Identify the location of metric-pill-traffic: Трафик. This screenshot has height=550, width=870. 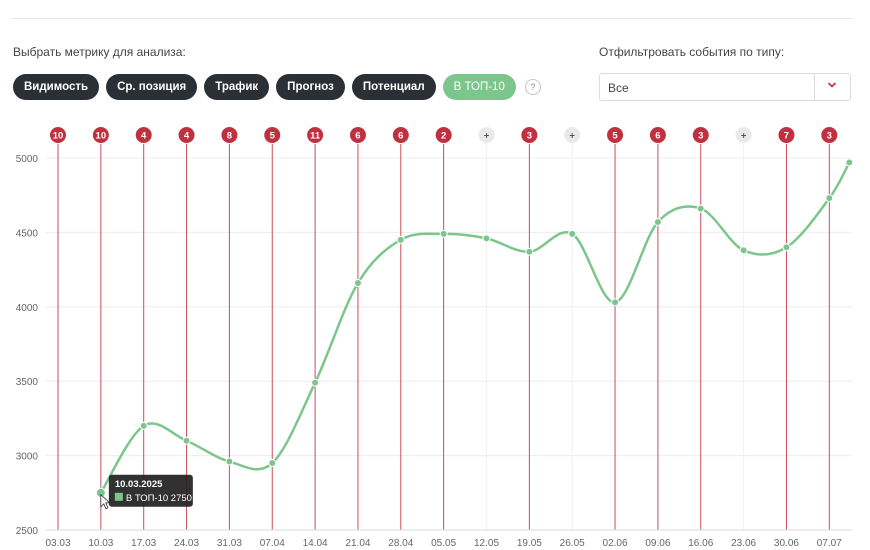
(237, 87).